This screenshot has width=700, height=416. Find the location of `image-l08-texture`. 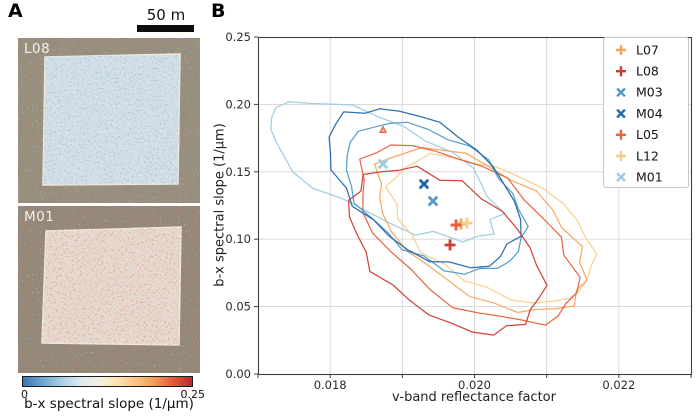

image-l08-texture is located at coordinates (109, 120).